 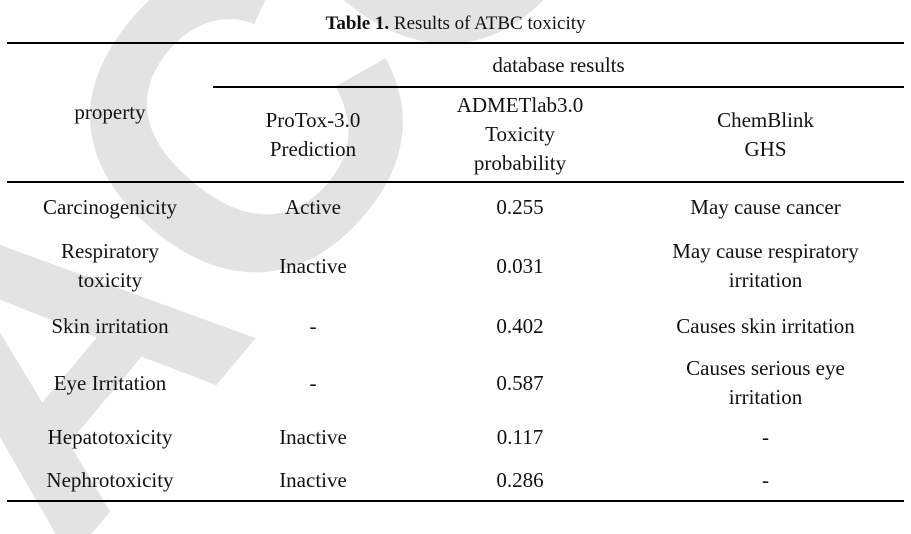 What do you see at coordinates (313, 135) in the screenshot?
I see `header-protox: ProTox-3.0 Prediction` at bounding box center [313, 135].